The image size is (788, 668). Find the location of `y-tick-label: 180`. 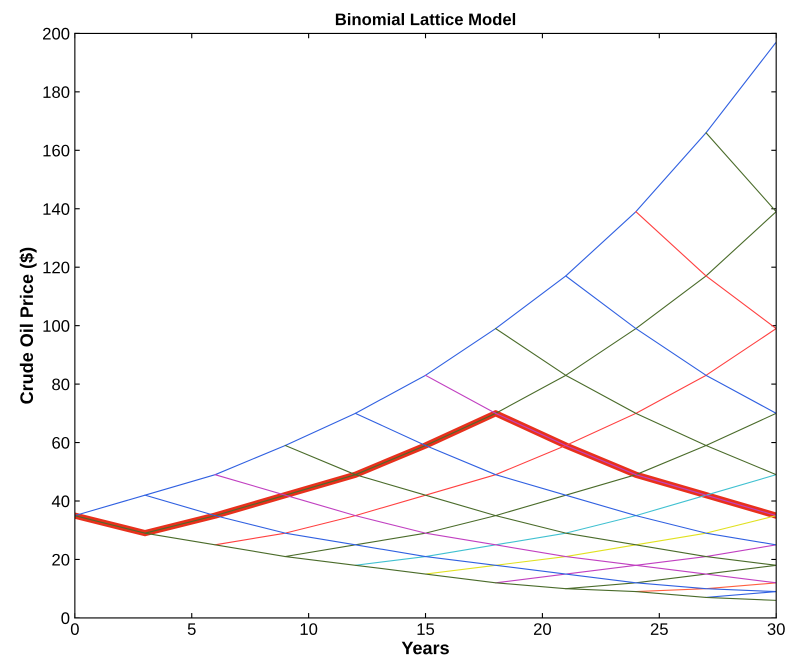

y-tick-label: 180 is located at coordinates (56, 92).